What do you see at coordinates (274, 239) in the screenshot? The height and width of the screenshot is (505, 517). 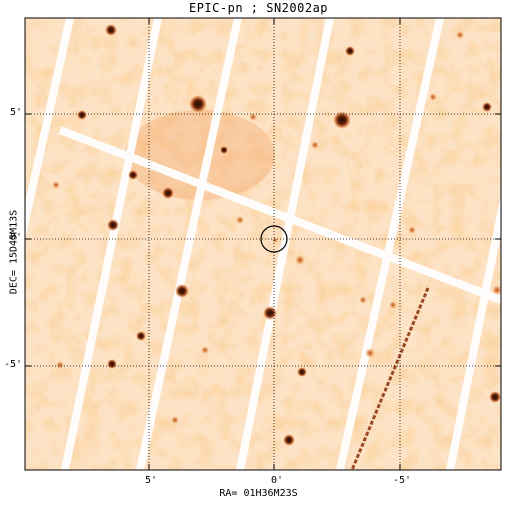 I see `target-circle-marker` at bounding box center [274, 239].